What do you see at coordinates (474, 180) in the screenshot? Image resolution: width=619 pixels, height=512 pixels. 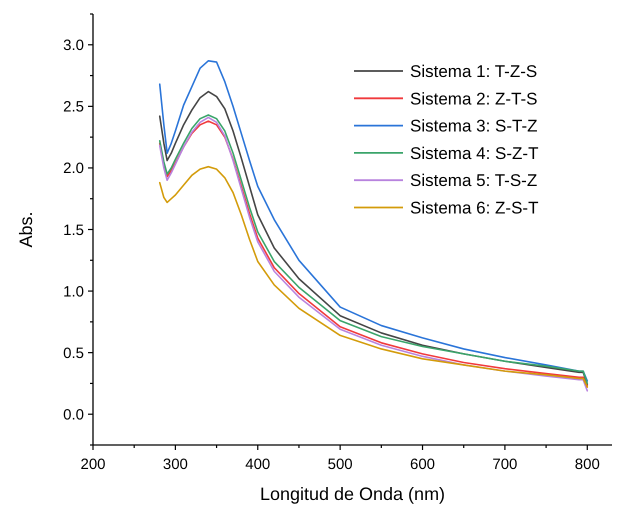 I see `legend-label: Sistema 5: T-S-Z` at bounding box center [474, 180].